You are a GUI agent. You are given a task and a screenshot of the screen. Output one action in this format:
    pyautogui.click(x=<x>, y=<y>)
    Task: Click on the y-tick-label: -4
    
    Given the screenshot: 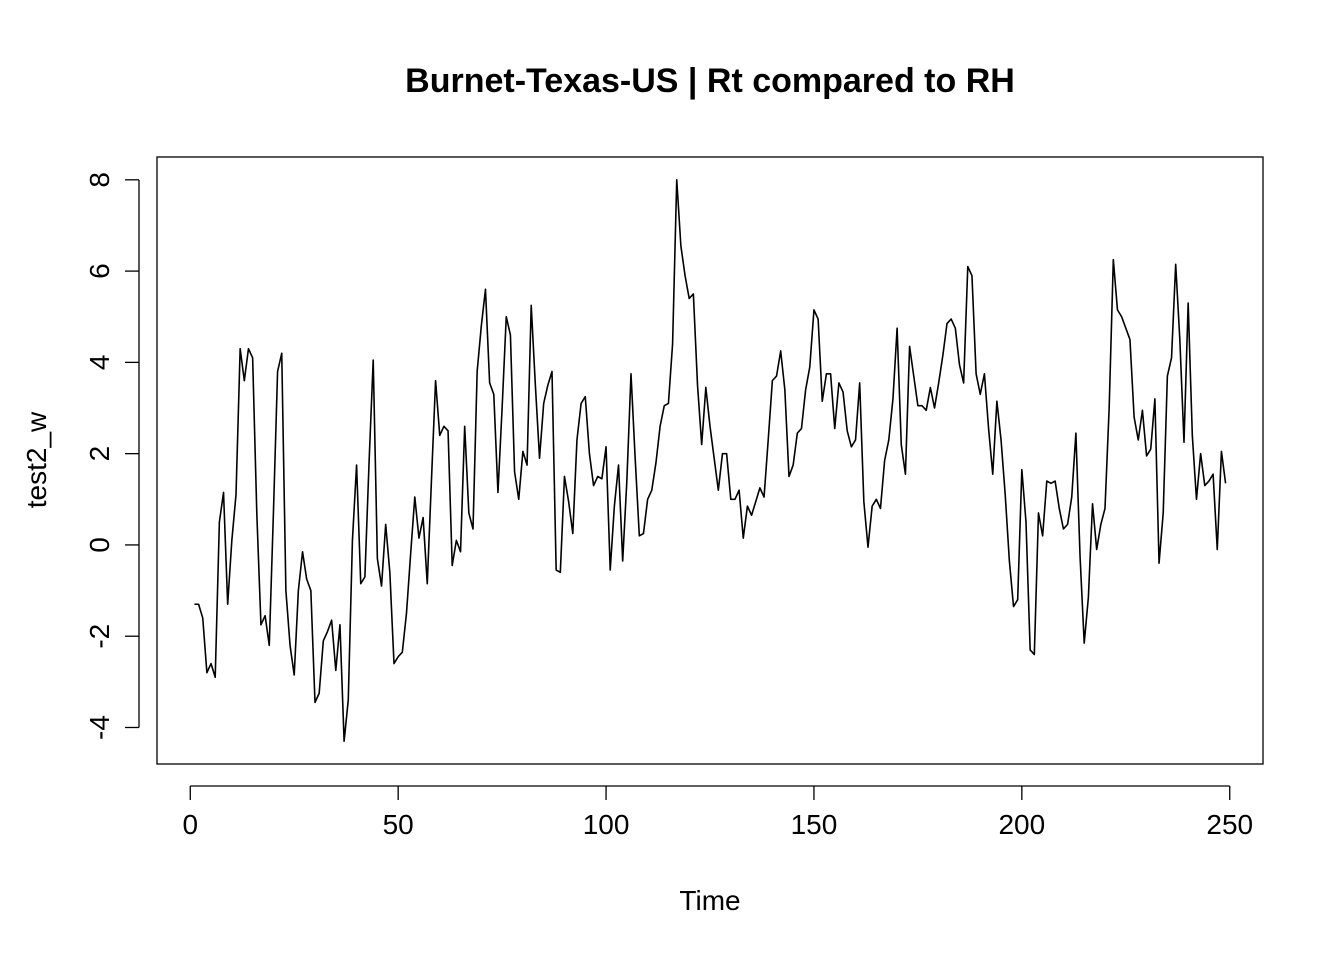 What is the action you would take?
    pyautogui.click(x=99, y=727)
    